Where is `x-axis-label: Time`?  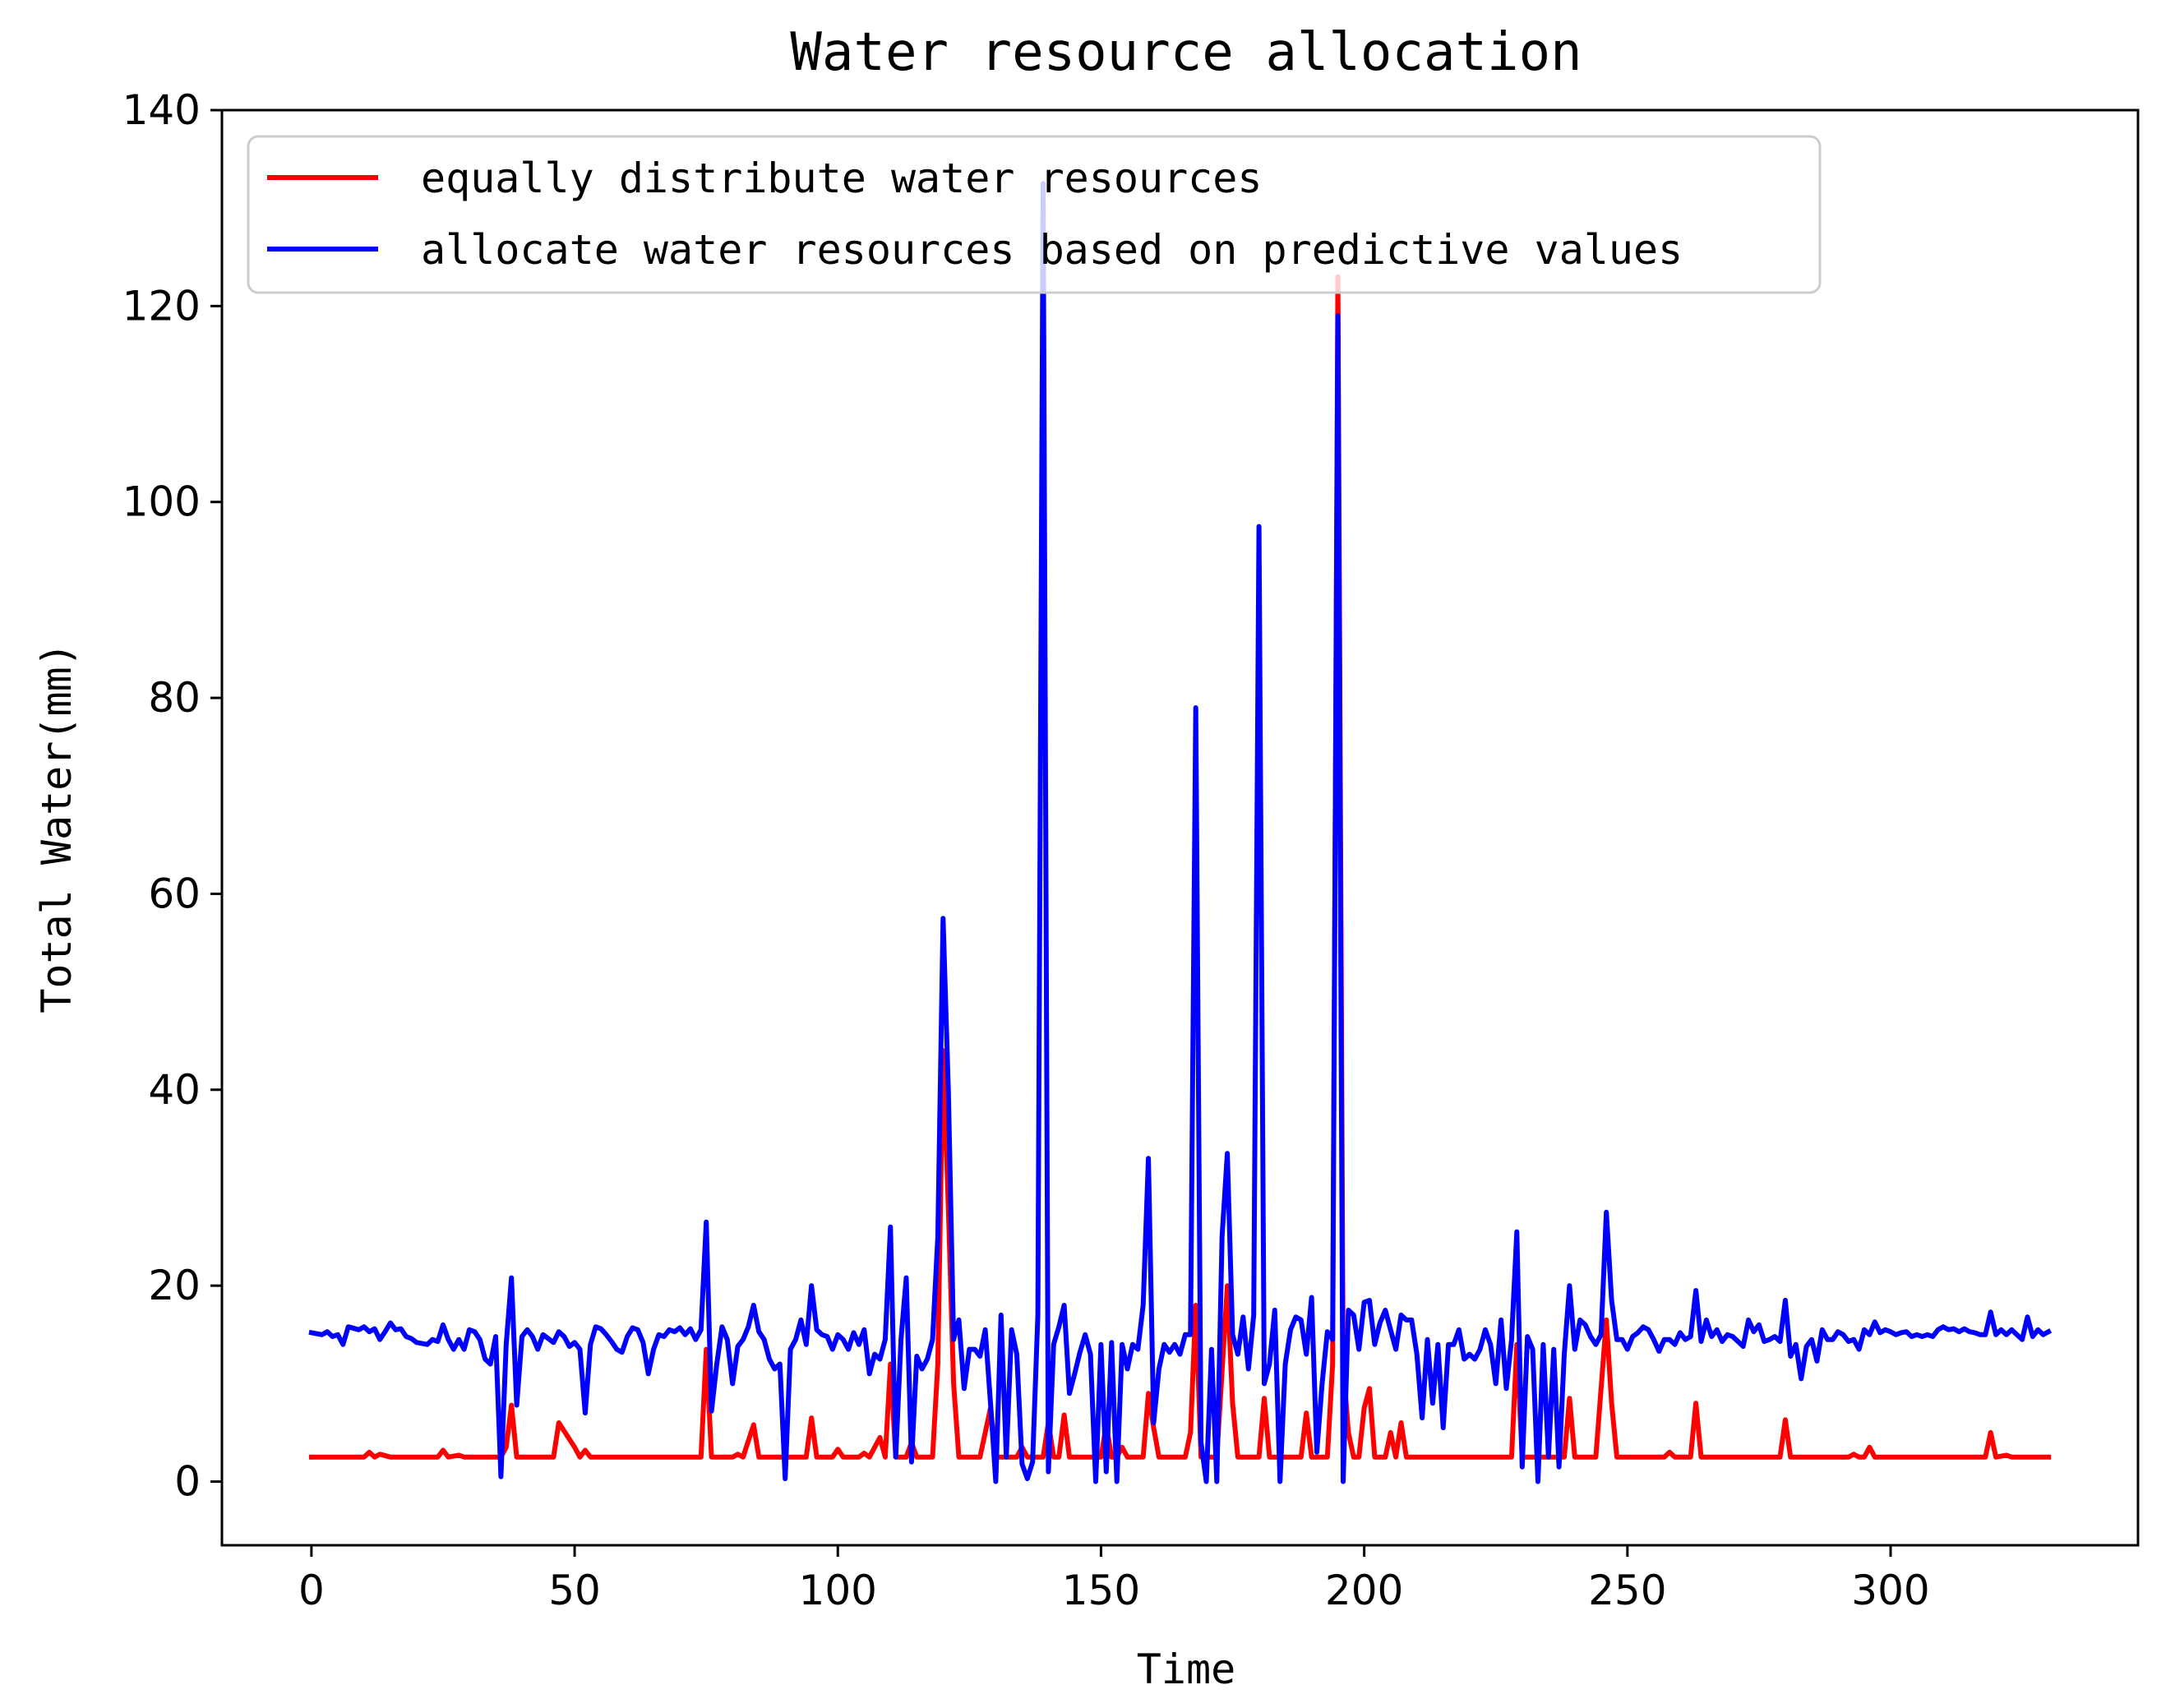
x-axis-label: Time is located at coordinates (1186, 1669).